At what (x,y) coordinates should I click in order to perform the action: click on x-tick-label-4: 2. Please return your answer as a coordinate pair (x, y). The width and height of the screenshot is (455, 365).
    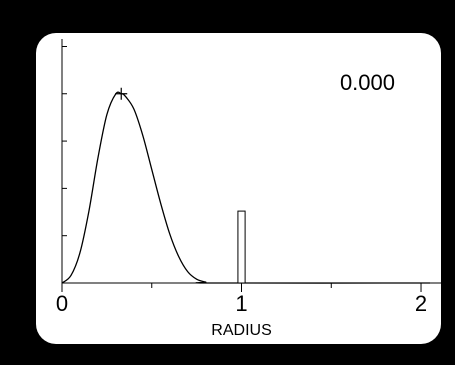
    Looking at the image, I should click on (421, 303).